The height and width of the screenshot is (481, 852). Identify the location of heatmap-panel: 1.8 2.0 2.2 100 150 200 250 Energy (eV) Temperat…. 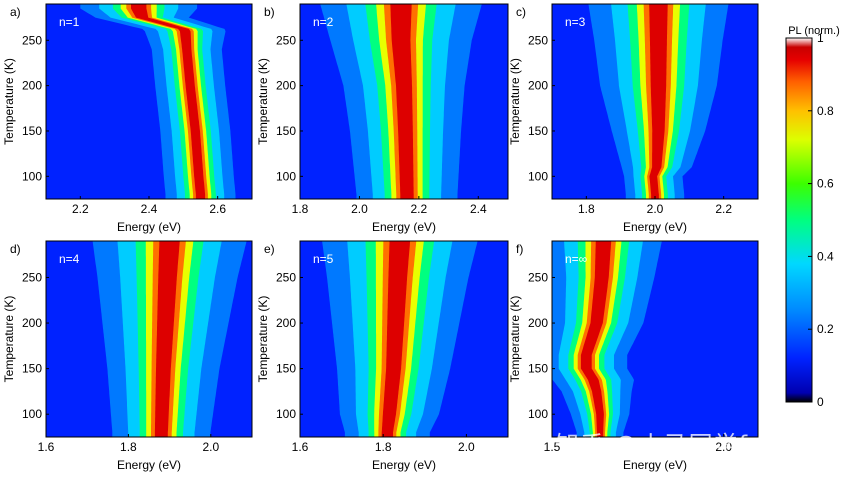
(633, 118).